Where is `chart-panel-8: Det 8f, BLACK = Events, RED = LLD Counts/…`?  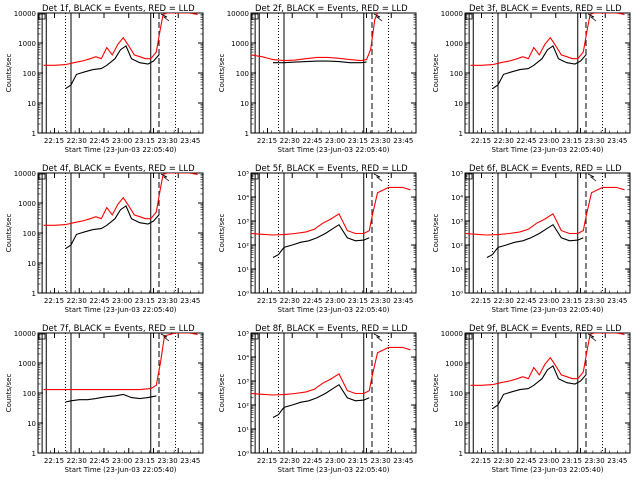 chart-panel-8: Det 8f, BLACK = Events, RED = LLD Counts/… is located at coordinates (317, 399).